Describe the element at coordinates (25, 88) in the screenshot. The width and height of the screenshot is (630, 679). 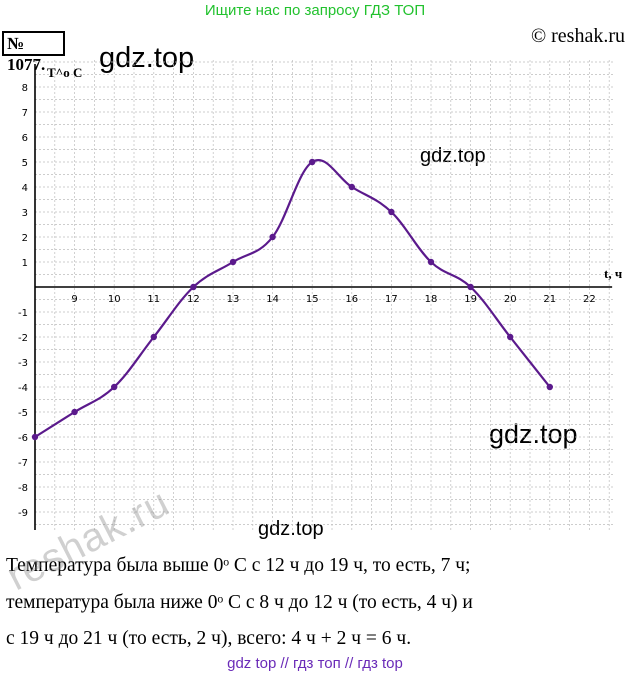
I see `y-tick-label: 8` at that location.